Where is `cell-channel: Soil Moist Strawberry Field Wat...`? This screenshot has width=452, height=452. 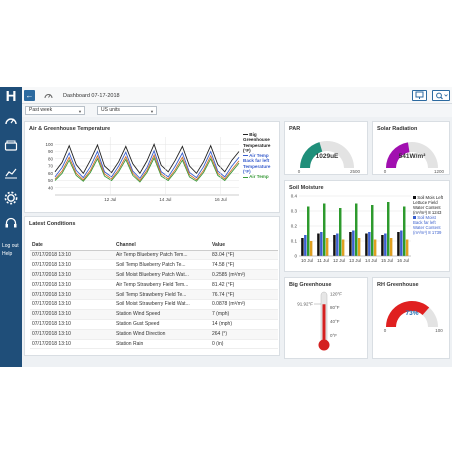
cell-channel: Soil Moist Strawberry Field Wat... is located at coordinates (162, 304).